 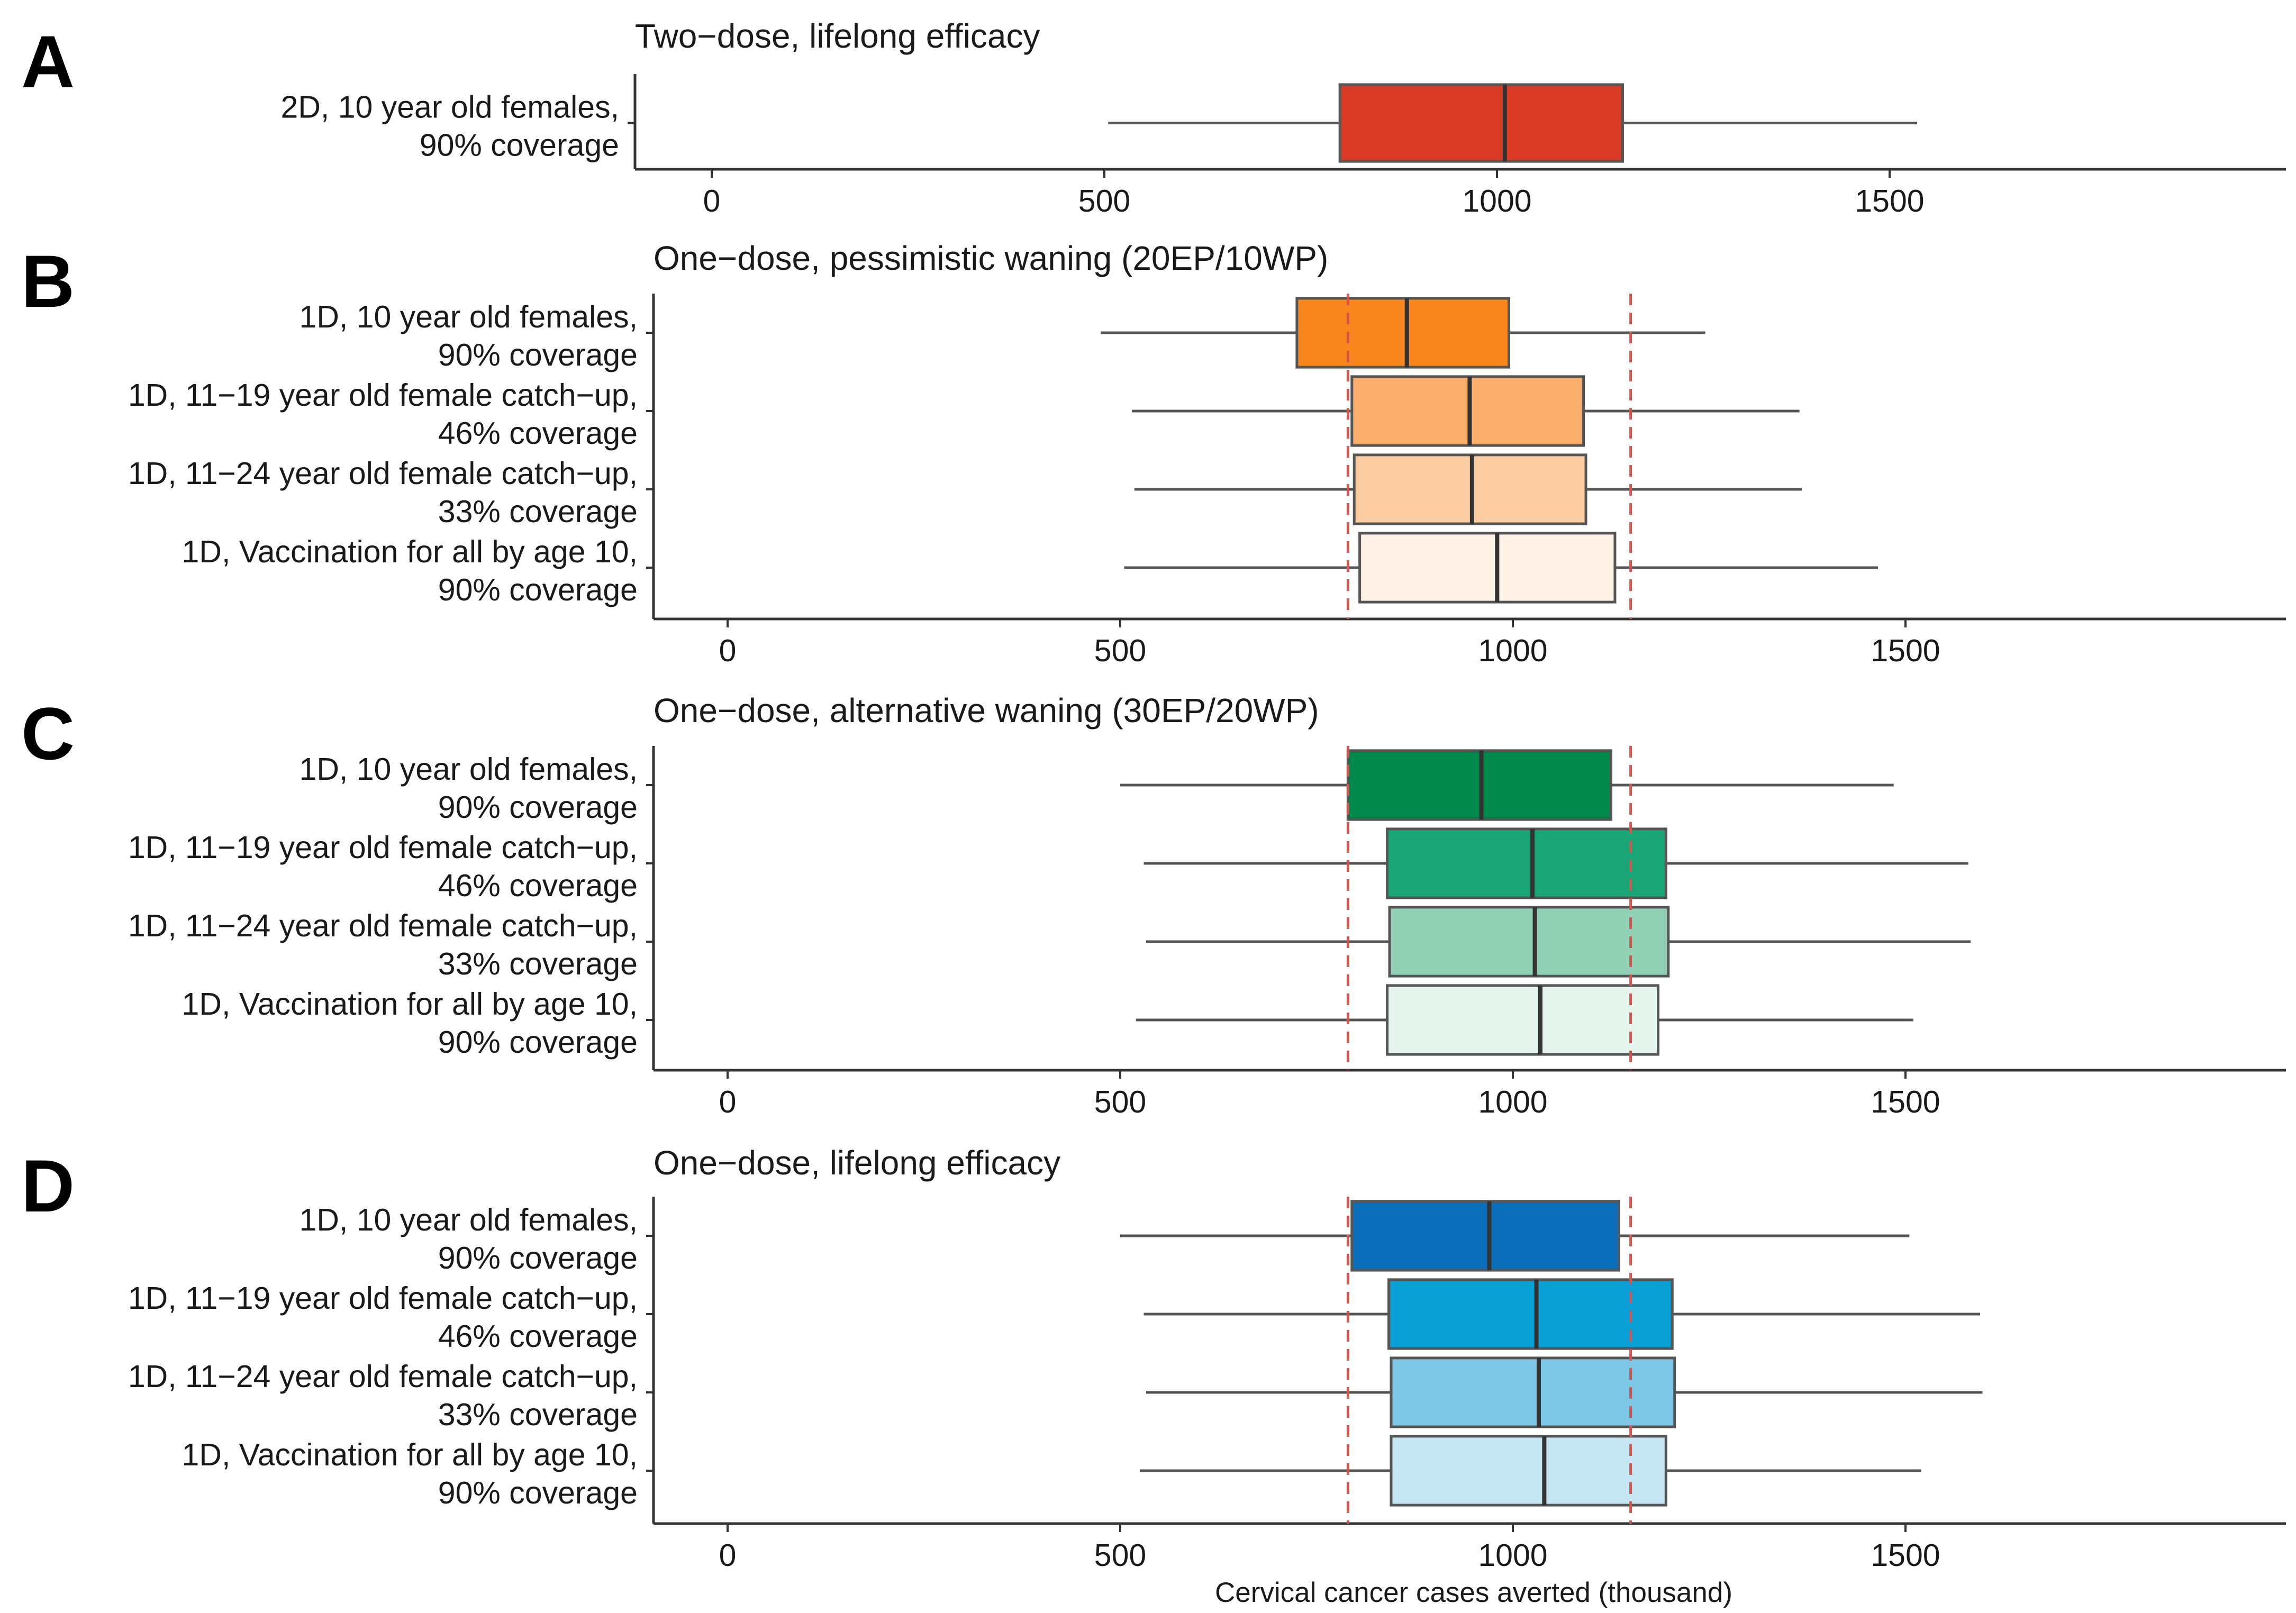 I want to click on panel-title: One−dose, lifelong efficacy, so click(x=857, y=1163).